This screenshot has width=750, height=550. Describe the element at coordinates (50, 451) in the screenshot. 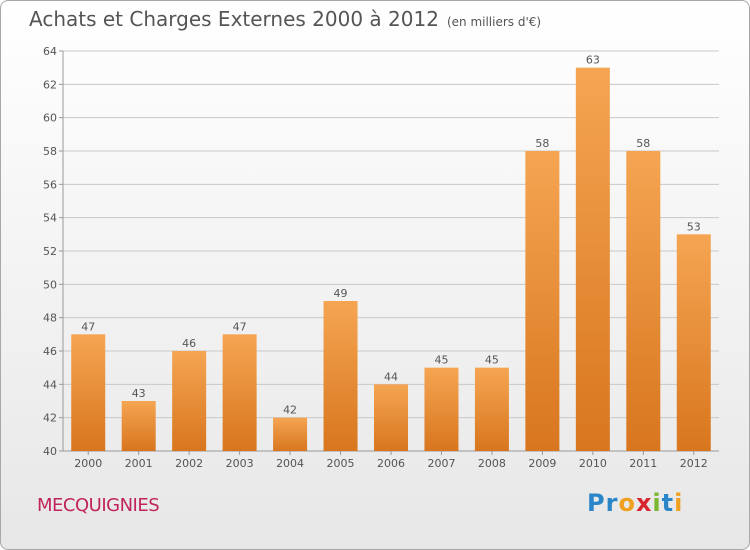

I see `y-tick-label: 40` at that location.